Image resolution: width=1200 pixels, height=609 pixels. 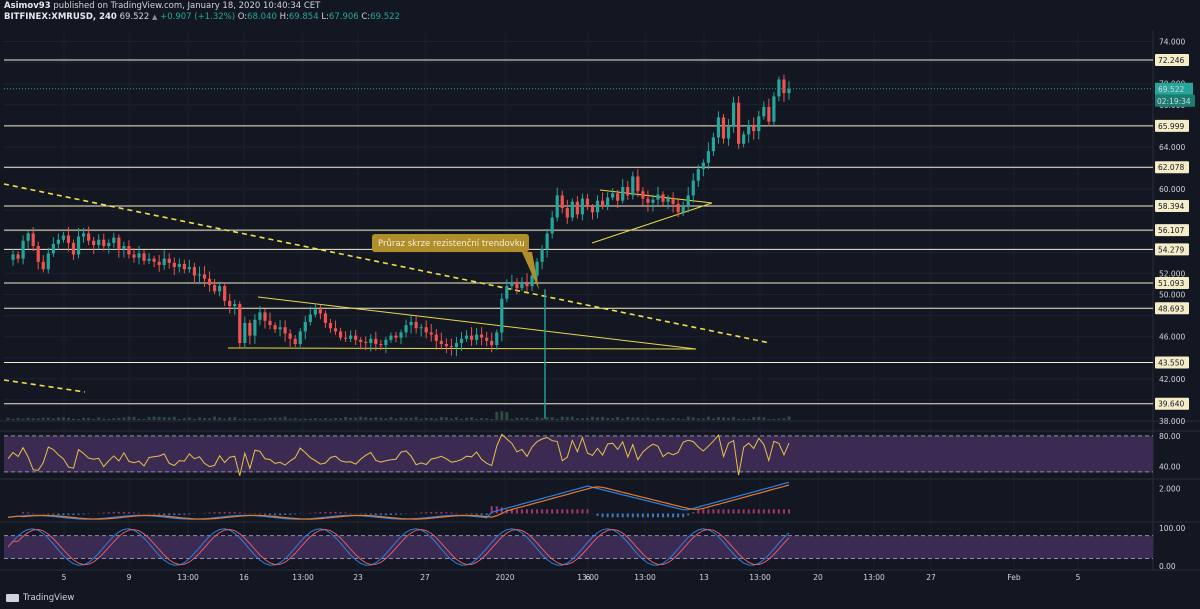 I want to click on level-price-label: 43.550, so click(x=1171, y=363).